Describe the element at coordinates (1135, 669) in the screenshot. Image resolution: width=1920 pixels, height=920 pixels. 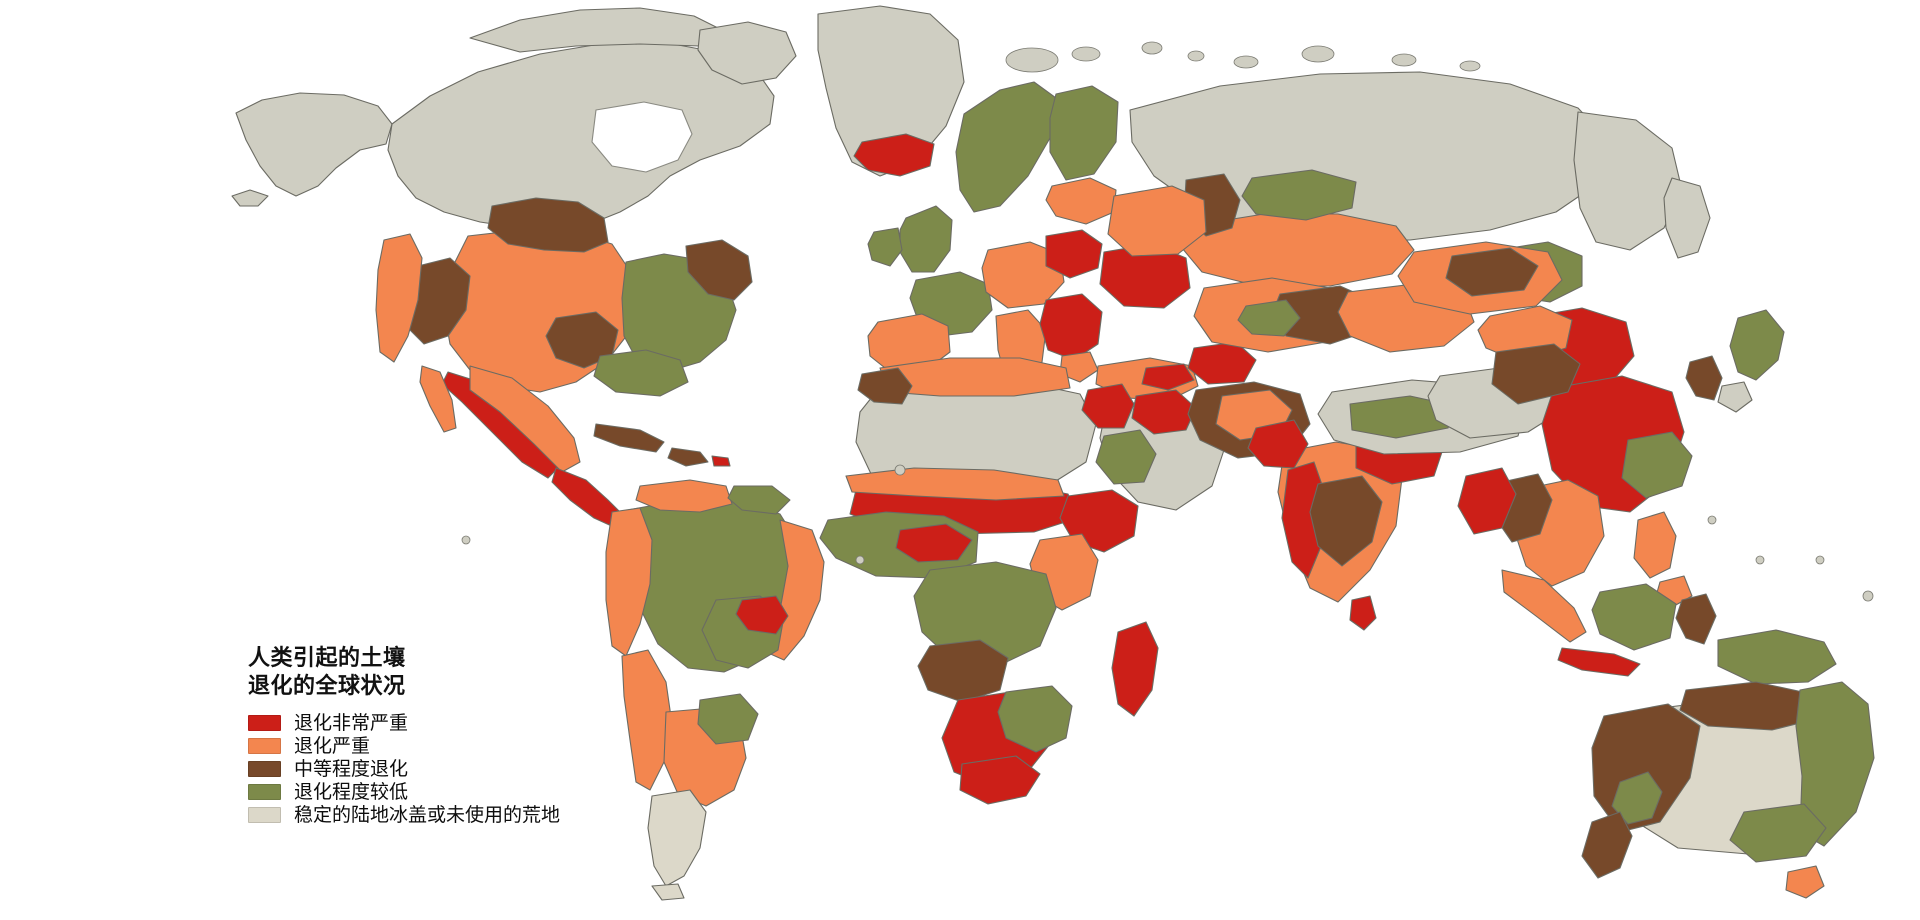
I see `region-madagascar` at that location.